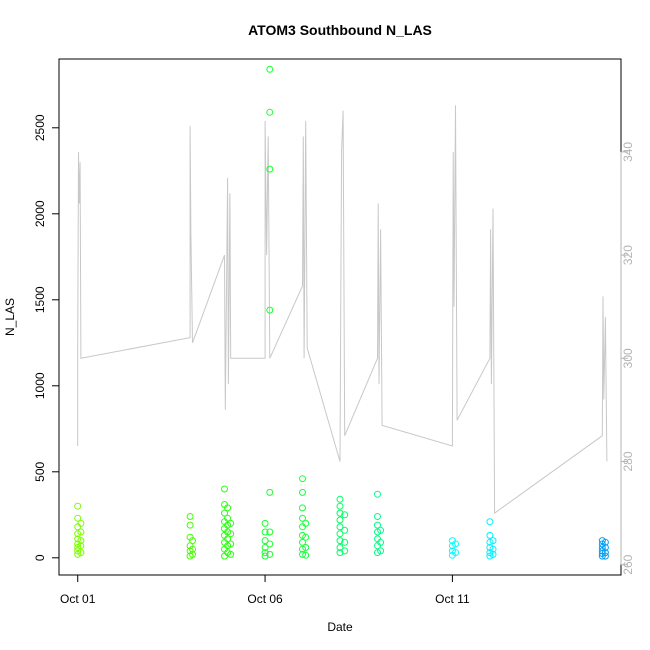 The height and width of the screenshot is (650, 650). I want to click on y-left-tick-label: 1000, so click(40, 385).